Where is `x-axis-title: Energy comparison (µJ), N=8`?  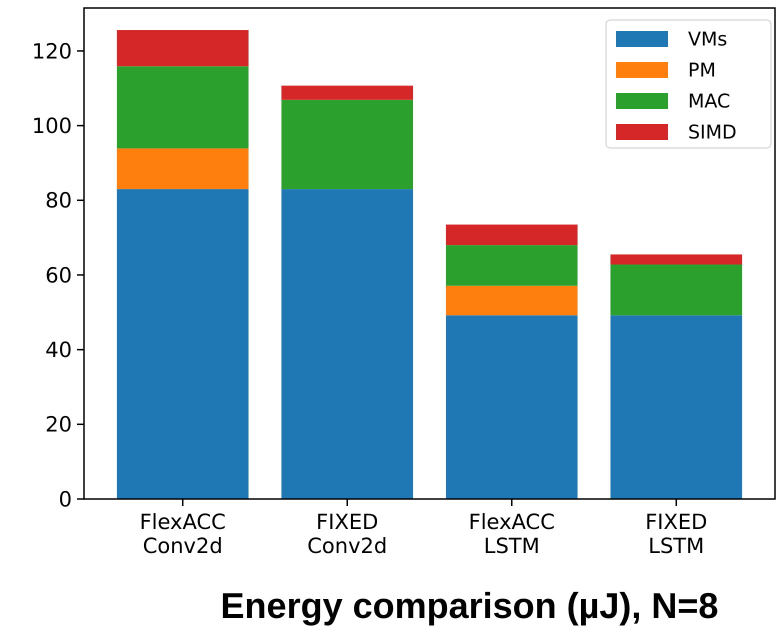
x-axis-title: Energy comparison (µJ), N=8 is located at coordinates (469, 605).